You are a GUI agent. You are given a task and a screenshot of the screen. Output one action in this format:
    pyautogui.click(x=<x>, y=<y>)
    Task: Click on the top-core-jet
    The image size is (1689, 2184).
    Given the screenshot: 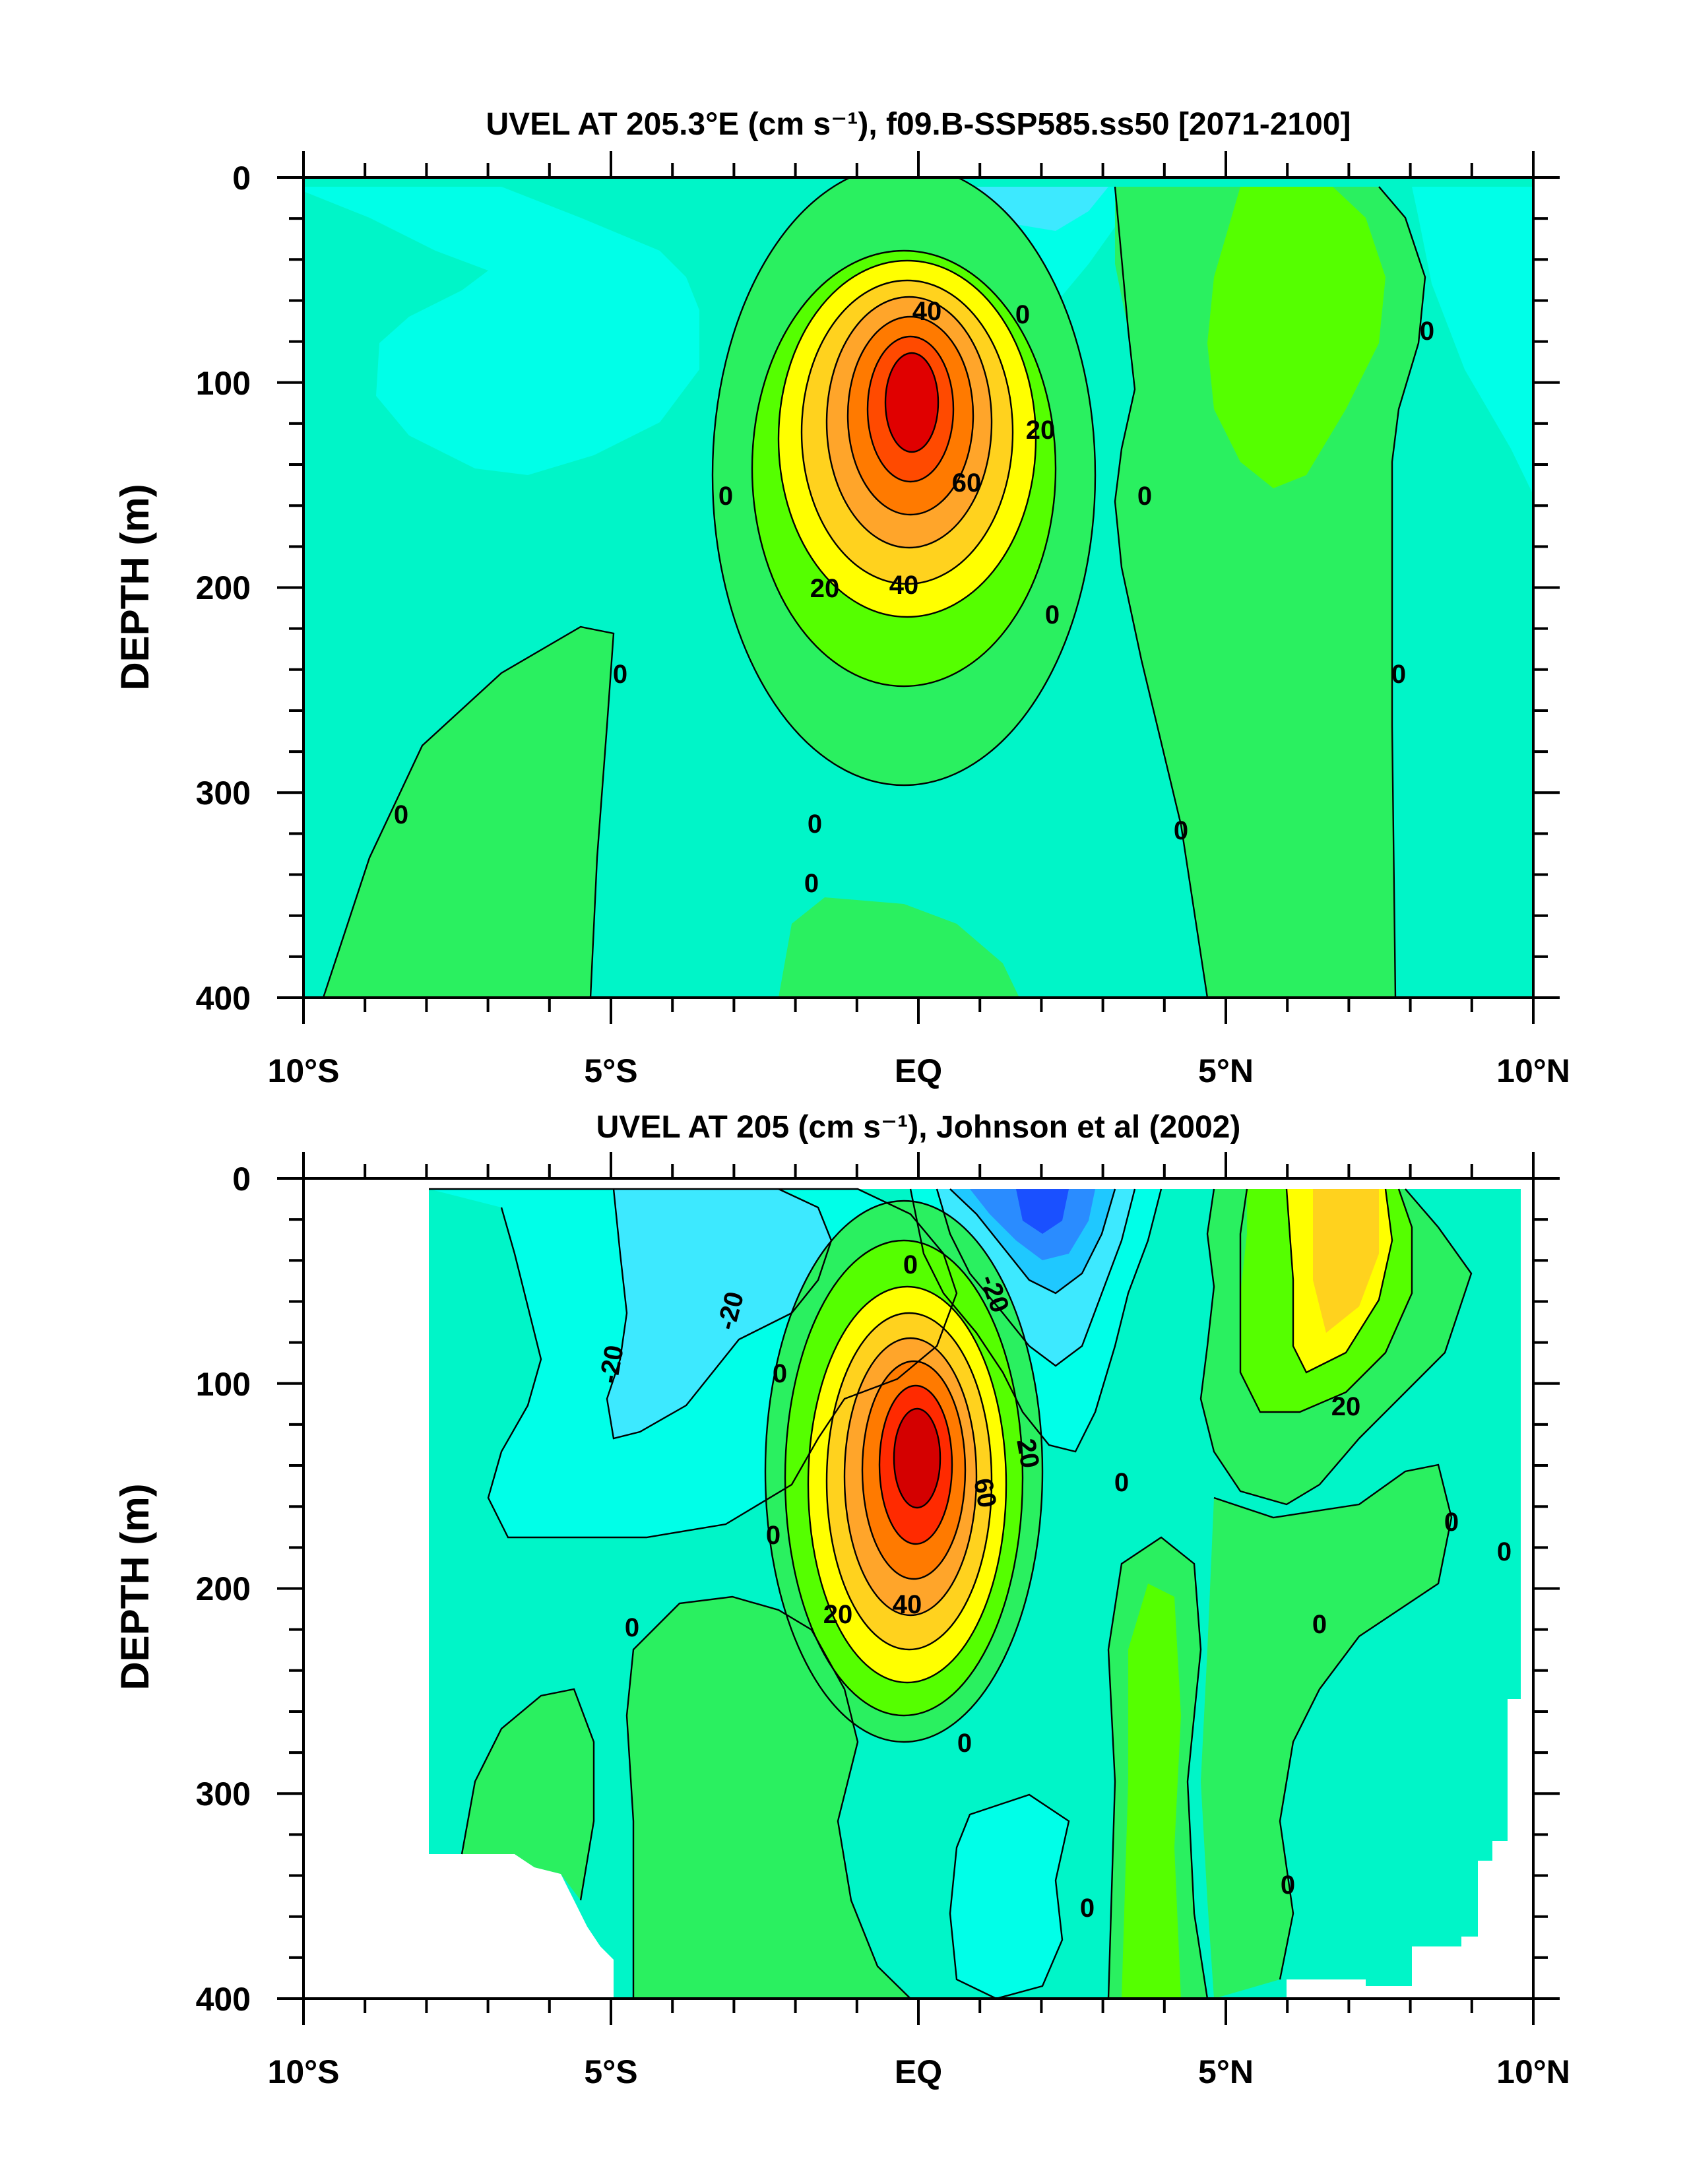 What is the action you would take?
    pyautogui.click(x=904, y=481)
    